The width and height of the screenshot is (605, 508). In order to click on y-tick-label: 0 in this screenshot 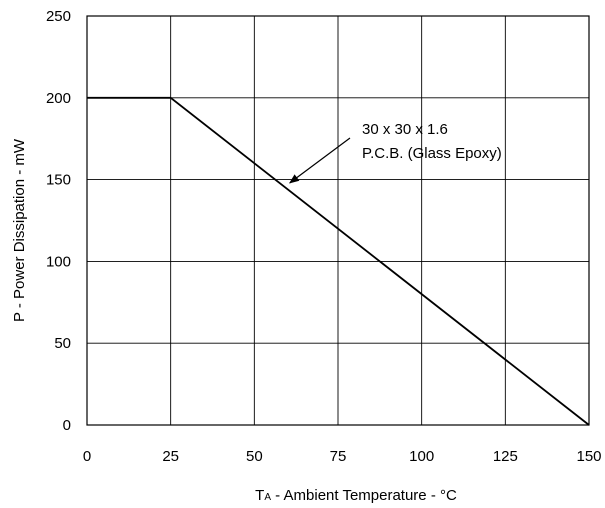, I will do `click(67, 425)`.